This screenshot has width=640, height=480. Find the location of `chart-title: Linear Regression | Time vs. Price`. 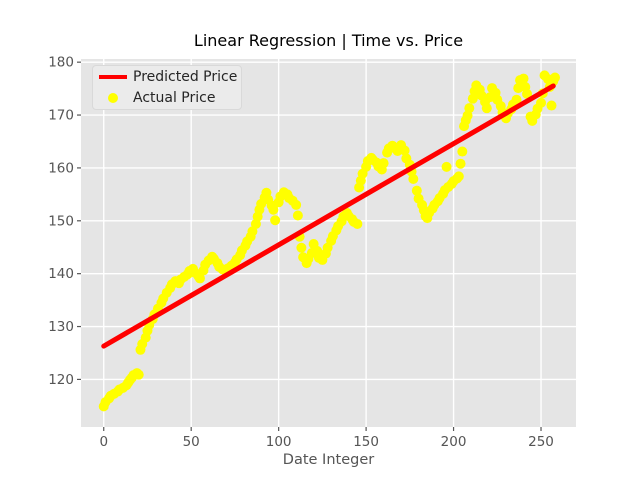

chart-title: Linear Regression | Time vs. Price is located at coordinates (328, 40).